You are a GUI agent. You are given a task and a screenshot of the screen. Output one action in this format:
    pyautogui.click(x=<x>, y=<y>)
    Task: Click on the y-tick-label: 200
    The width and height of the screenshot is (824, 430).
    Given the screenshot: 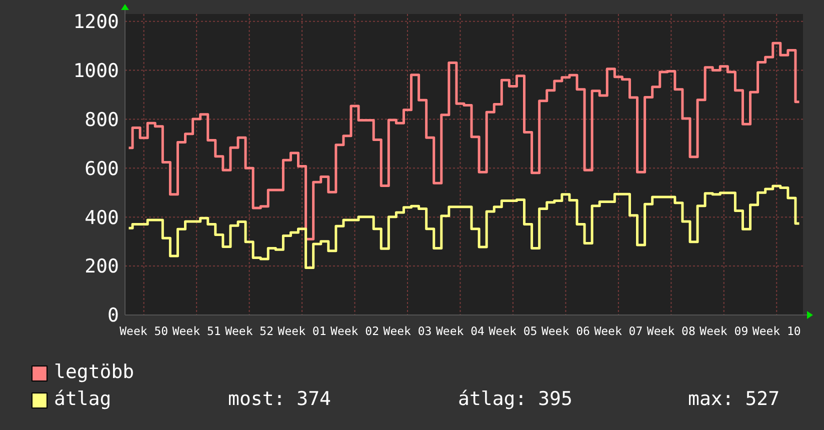 What is the action you would take?
    pyautogui.click(x=101, y=267)
    